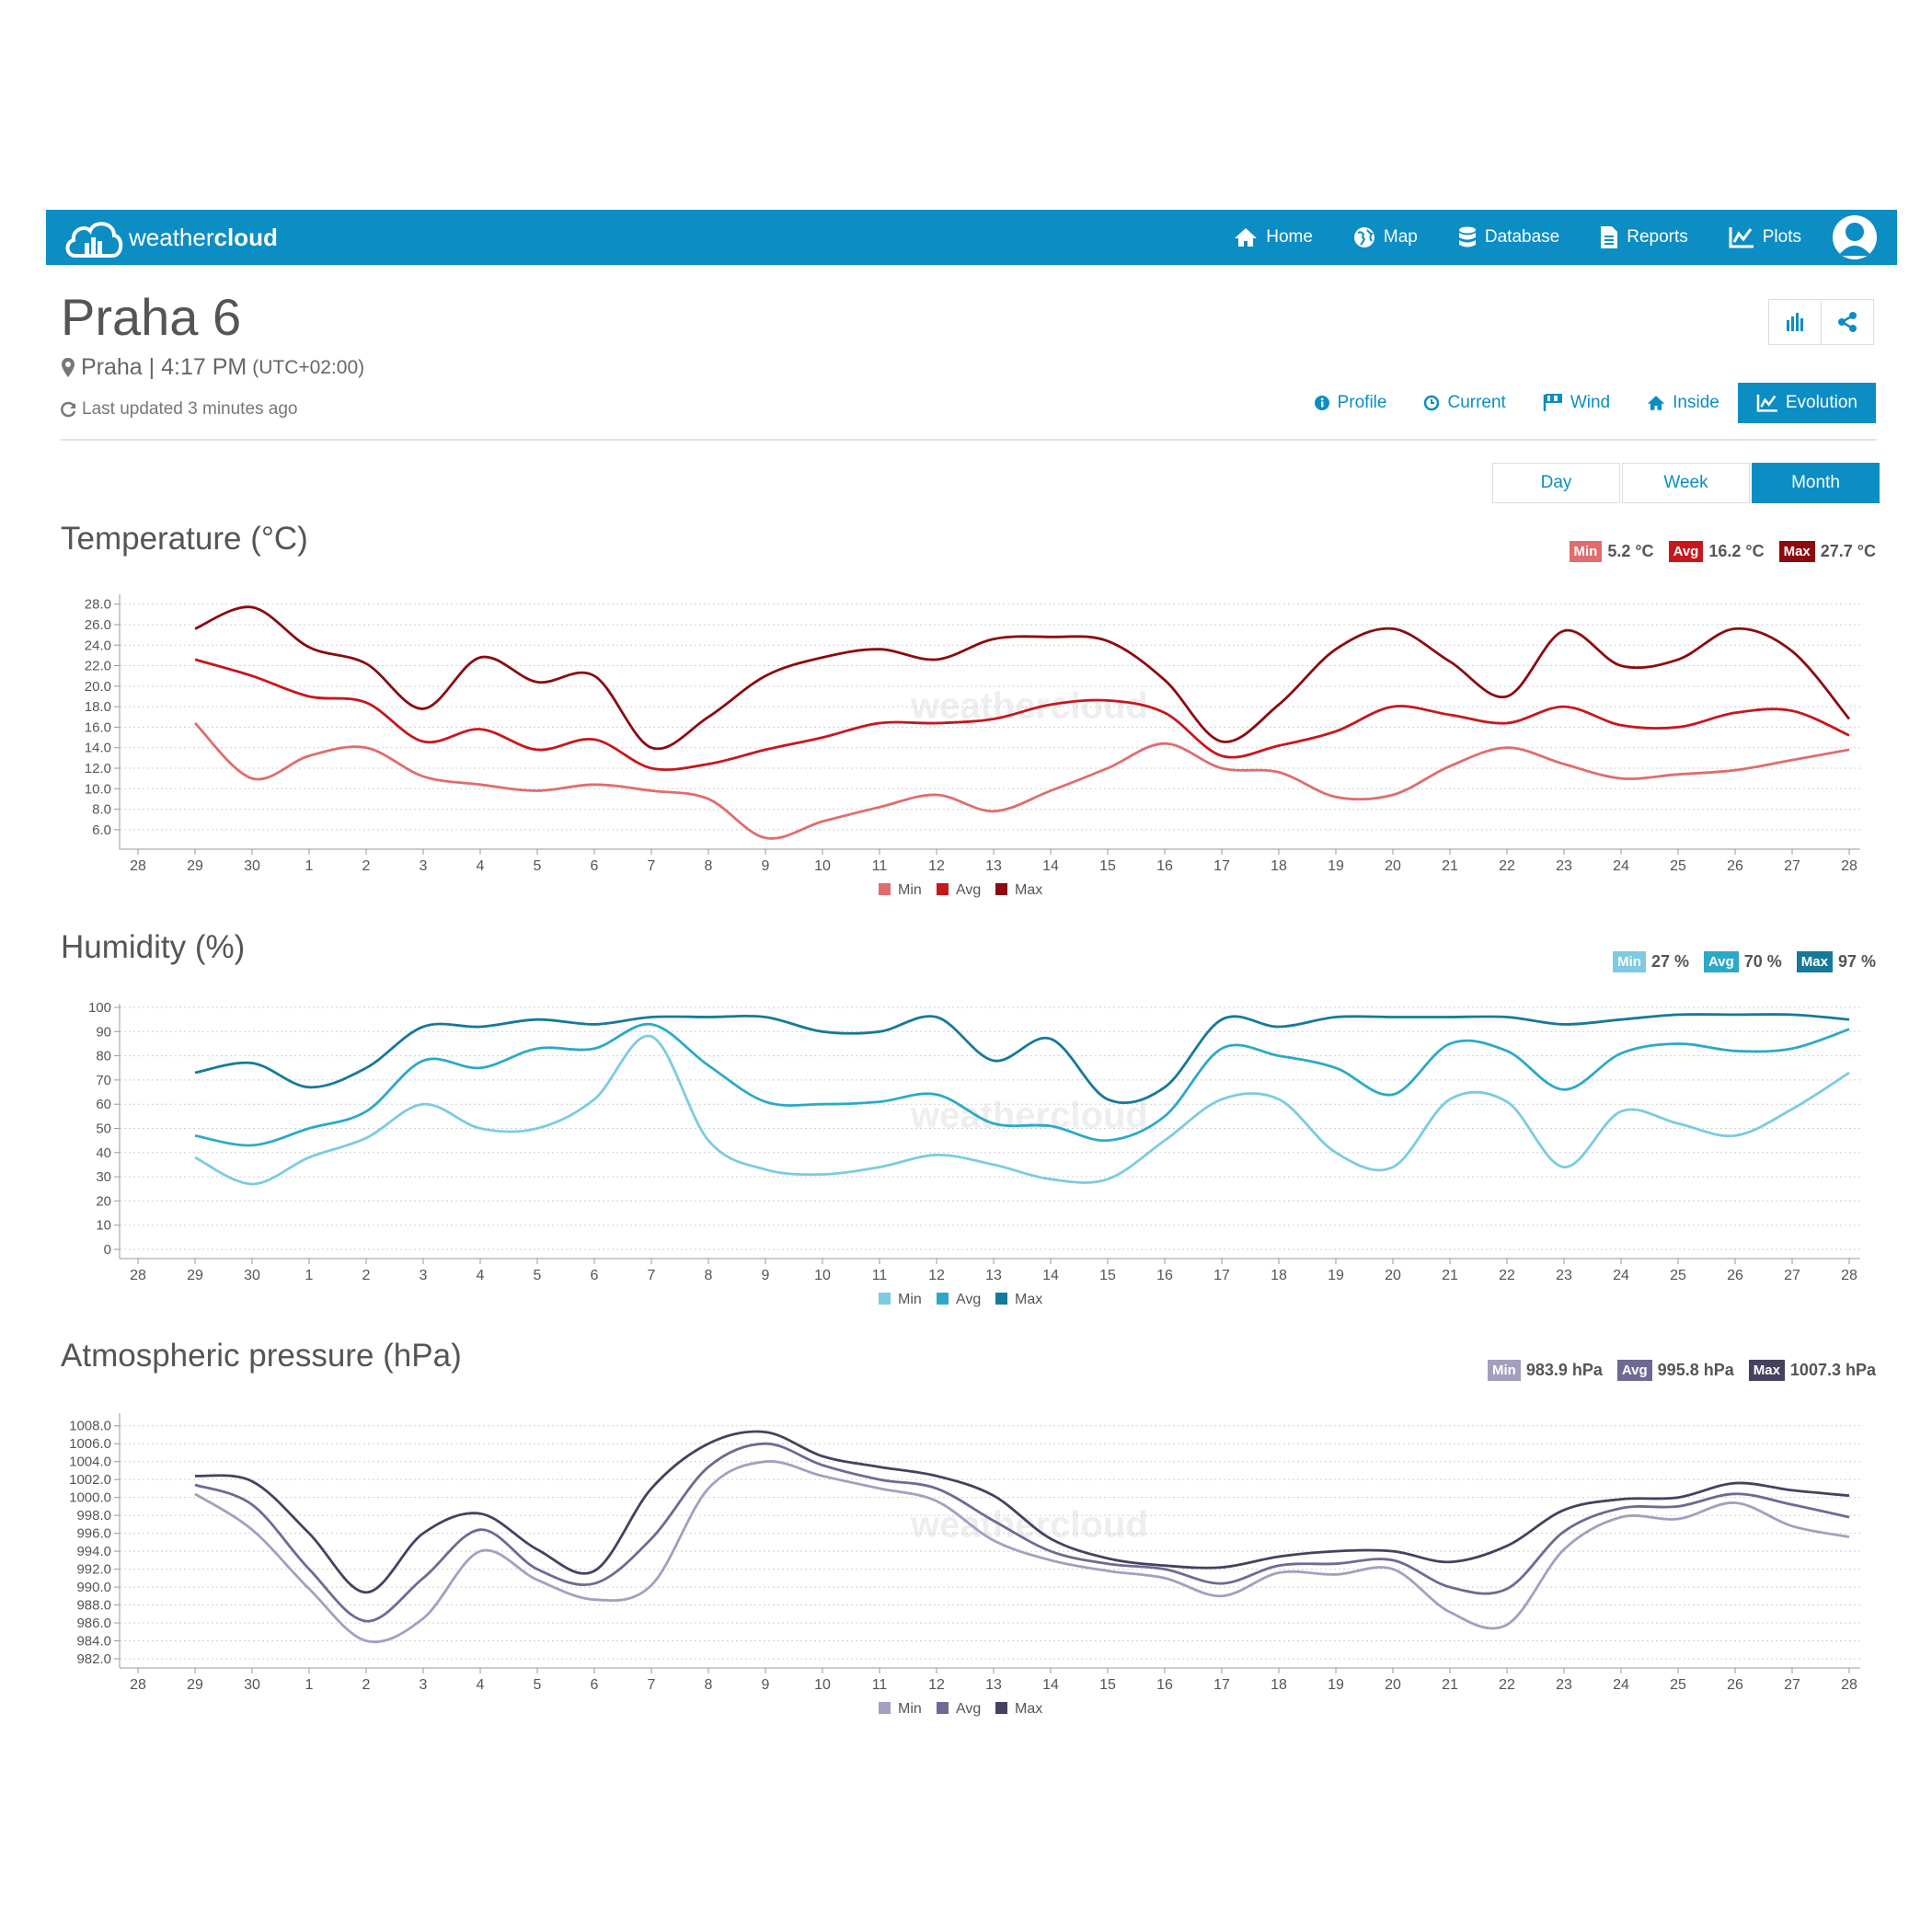  Describe the element at coordinates (90, 1462) in the screenshot. I see `y-tick-label: 1004.0` at that location.